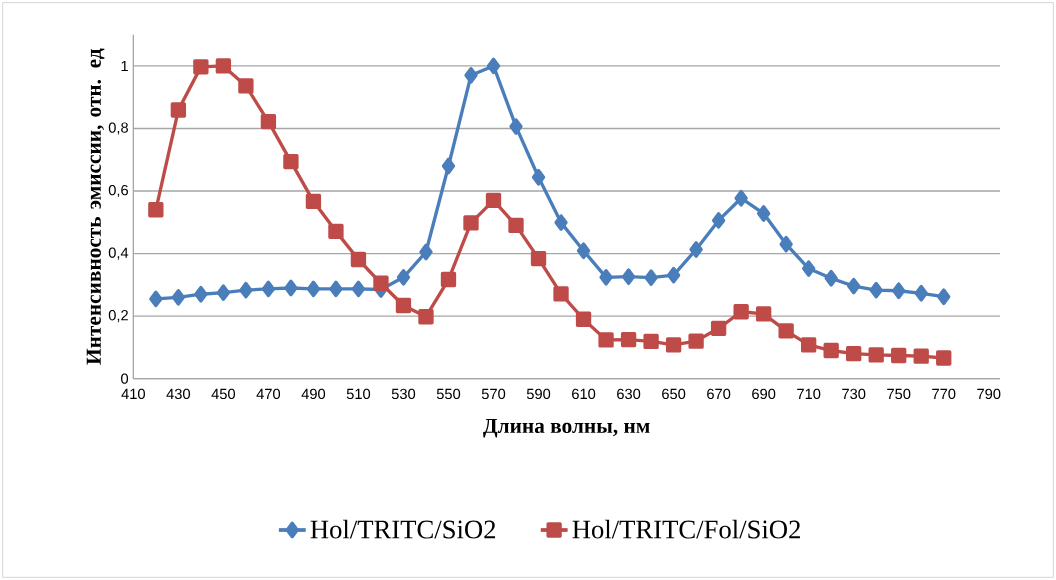 This screenshot has width=1056, height=580. I want to click on x-tick-label: 410, so click(133, 394).